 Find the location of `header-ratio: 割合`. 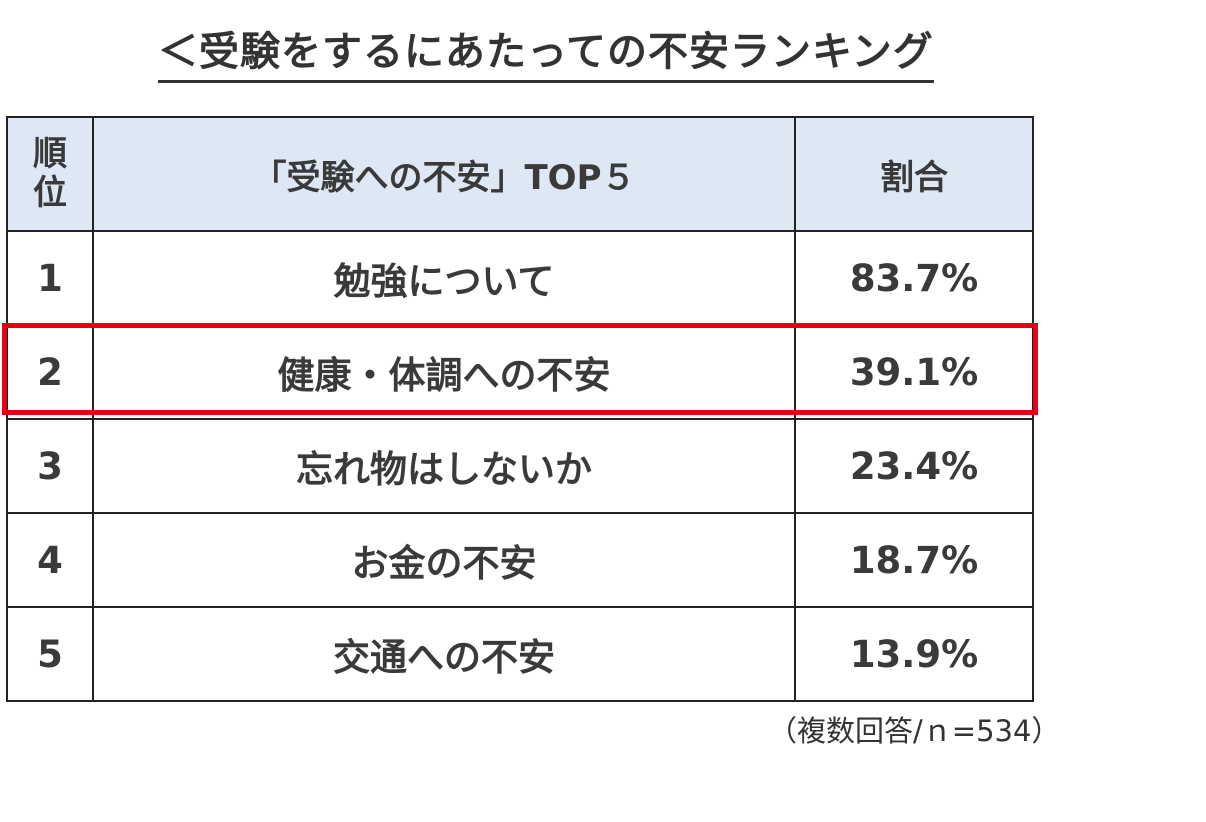

header-ratio: 割合 is located at coordinates (914, 174).